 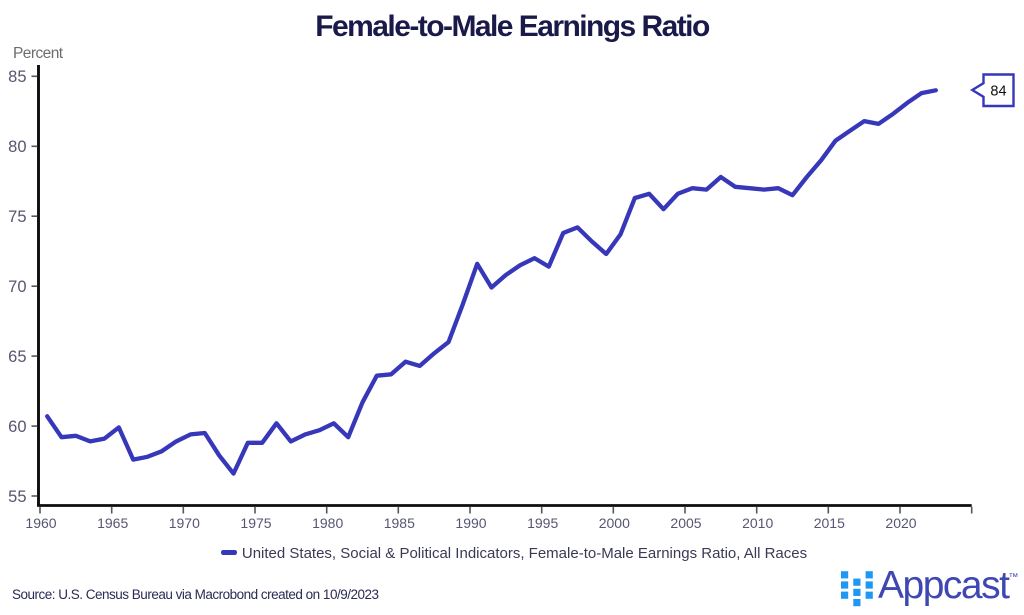 I want to click on svg-text: 75, so click(x=17, y=217).